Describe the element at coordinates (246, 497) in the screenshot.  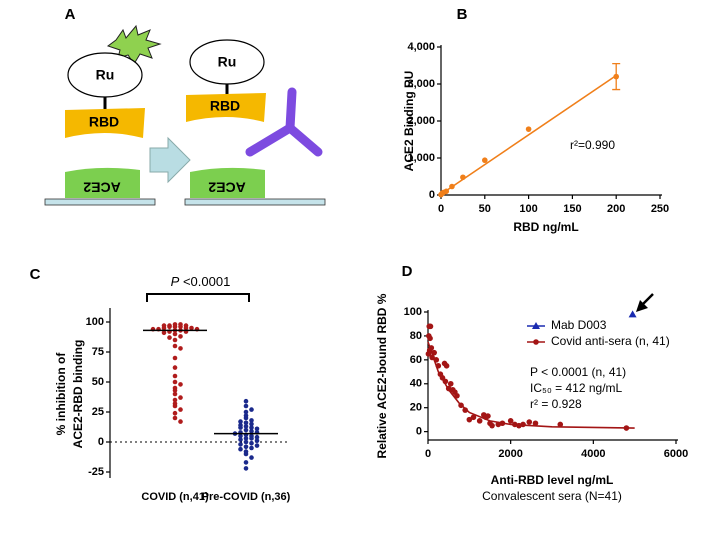
I see `x-tick-label: Pre-COVID (n,36)` at that location.